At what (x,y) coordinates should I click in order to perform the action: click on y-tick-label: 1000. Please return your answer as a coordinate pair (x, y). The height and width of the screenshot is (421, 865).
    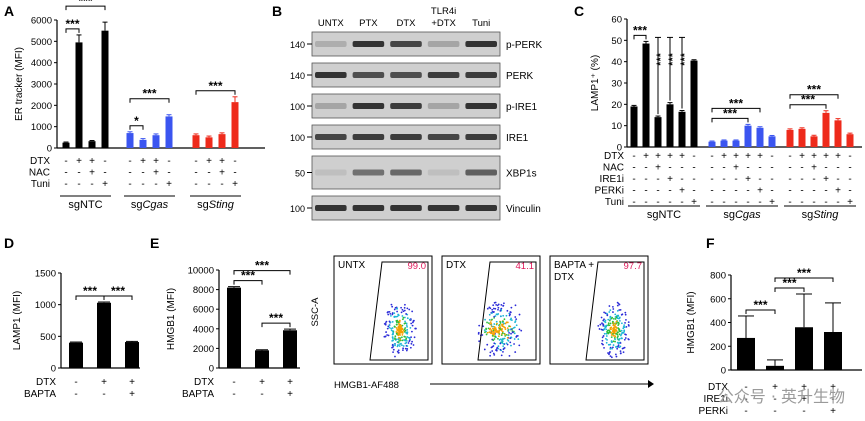
    Looking at the image, I should click on (41, 127).